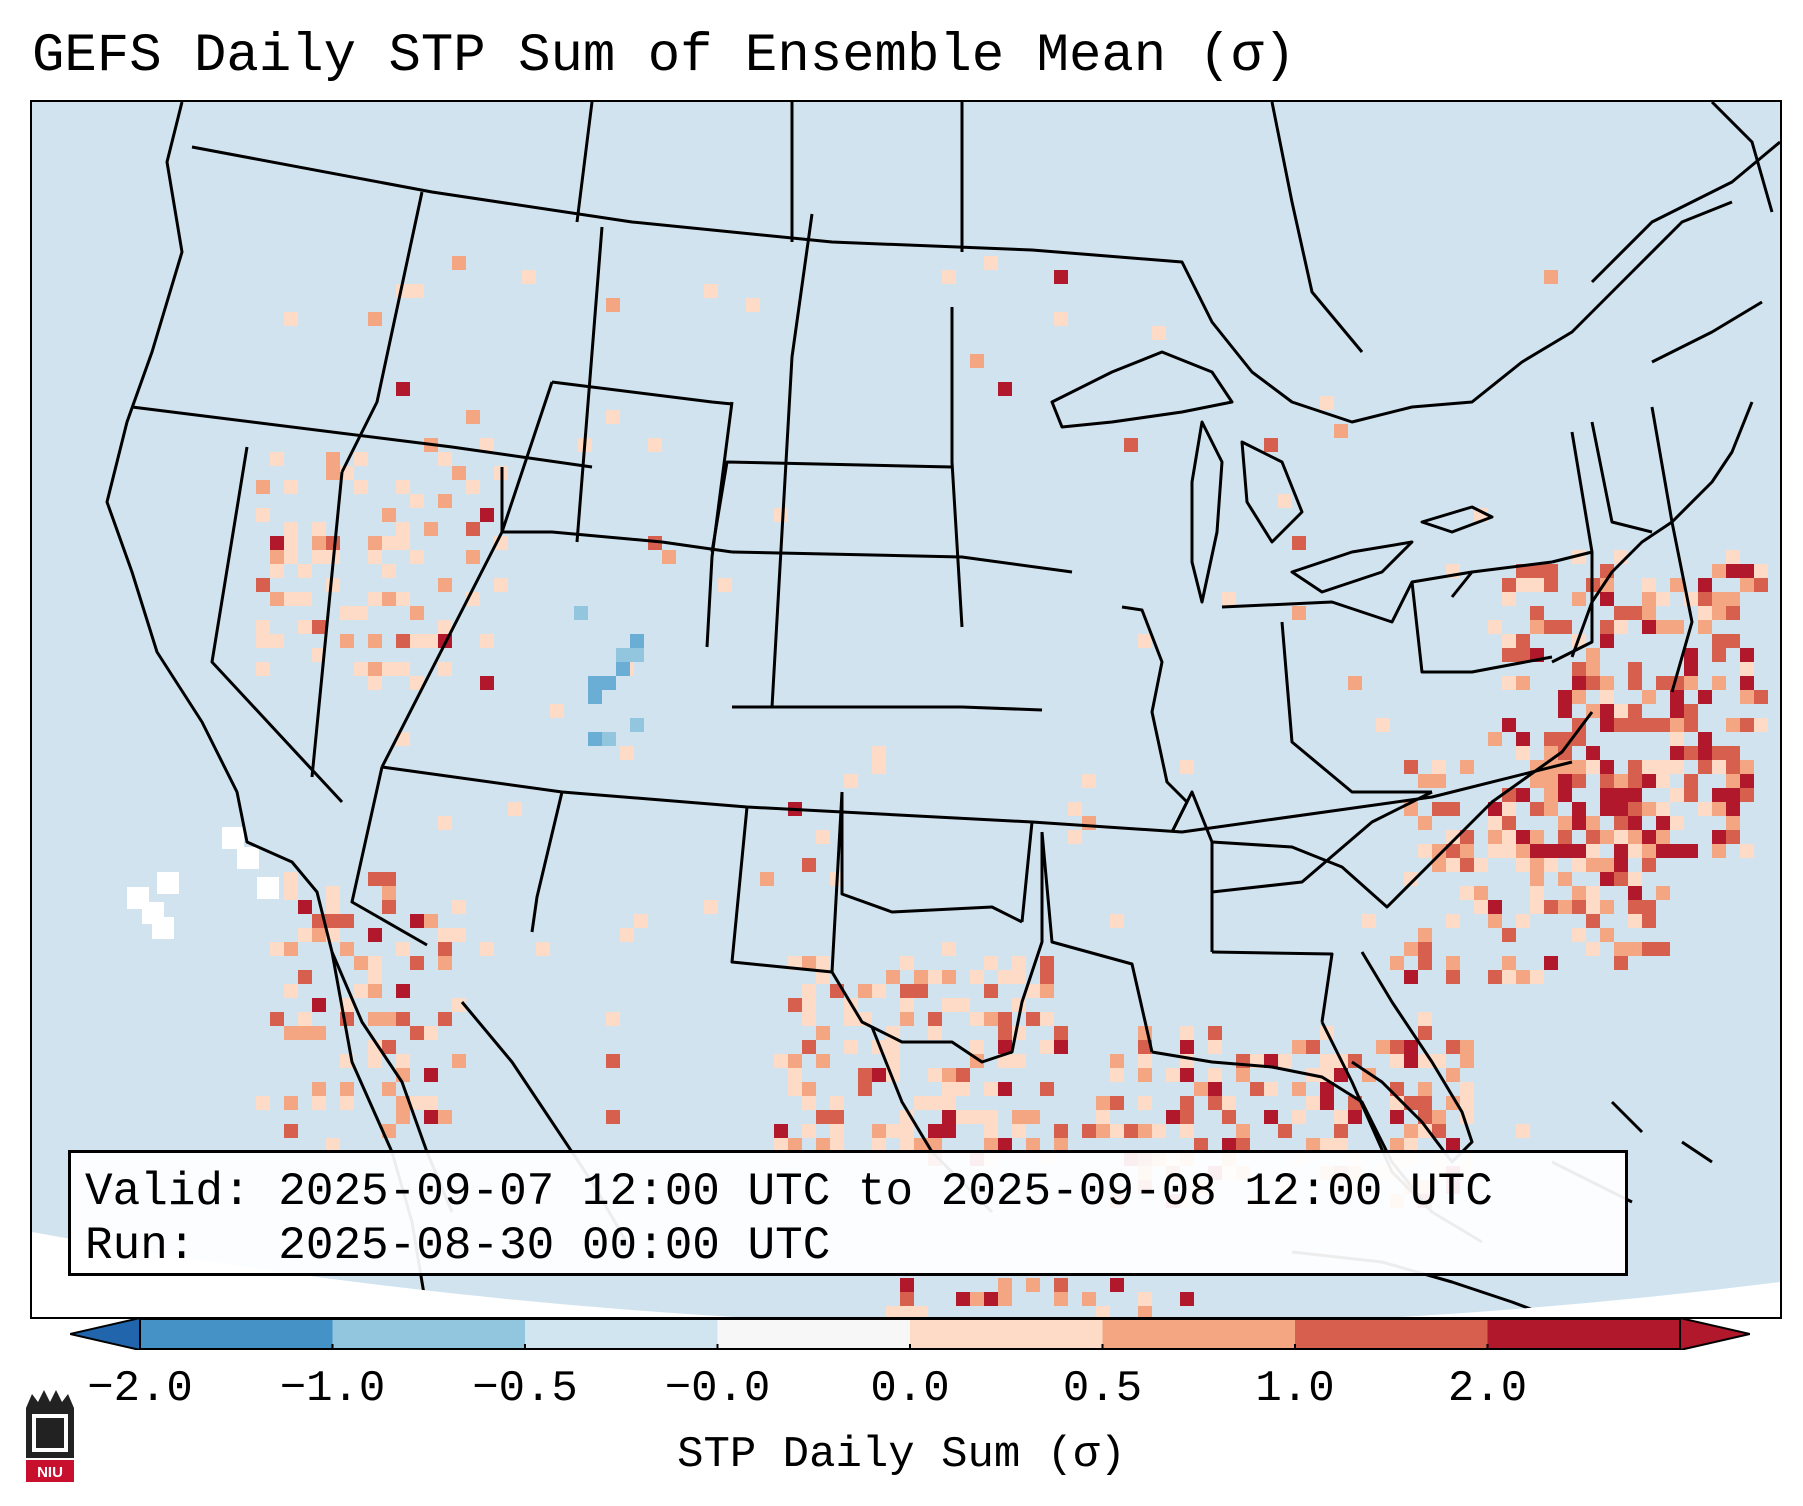 Image resolution: width=1803 pixels, height=1506 pixels. I want to click on lake-ontario, so click(1457, 519).